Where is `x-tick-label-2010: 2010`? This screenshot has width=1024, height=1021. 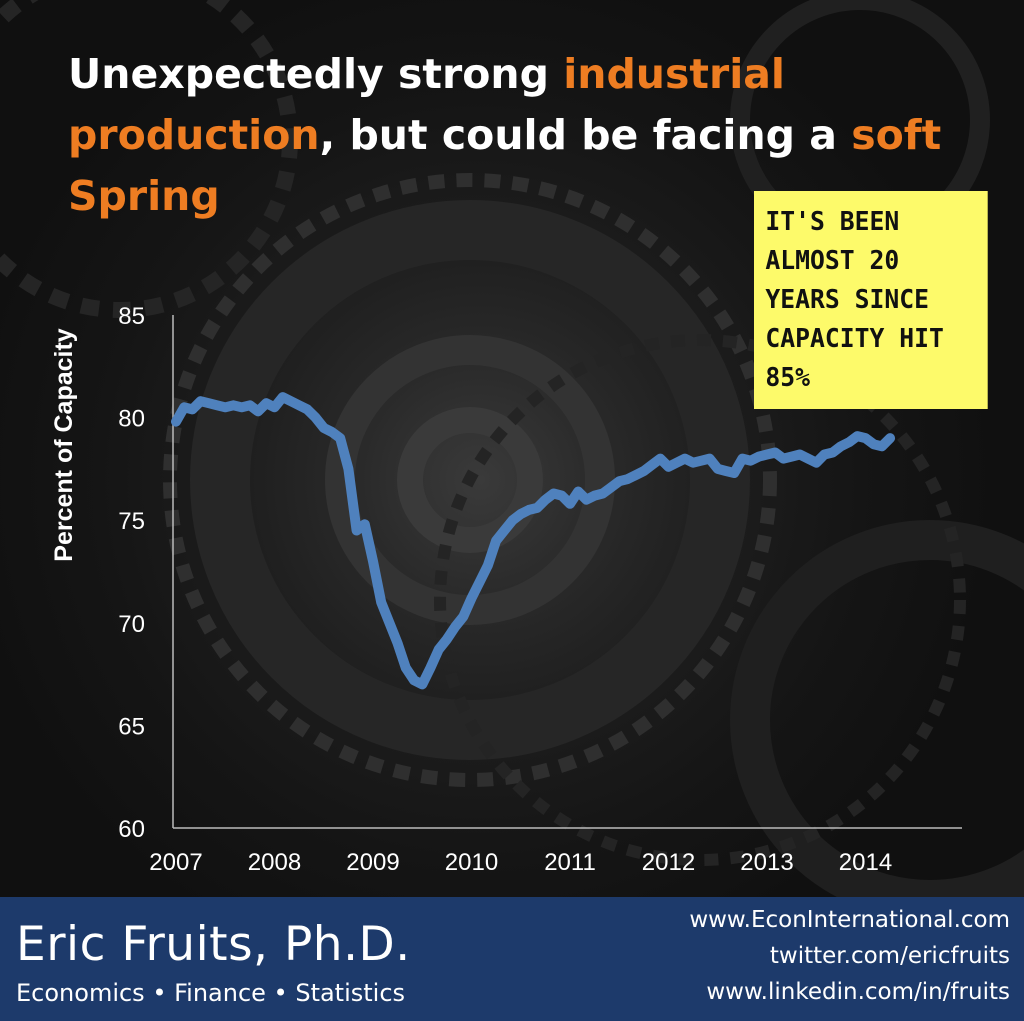 x-tick-label-2010: 2010 is located at coordinates (471, 862).